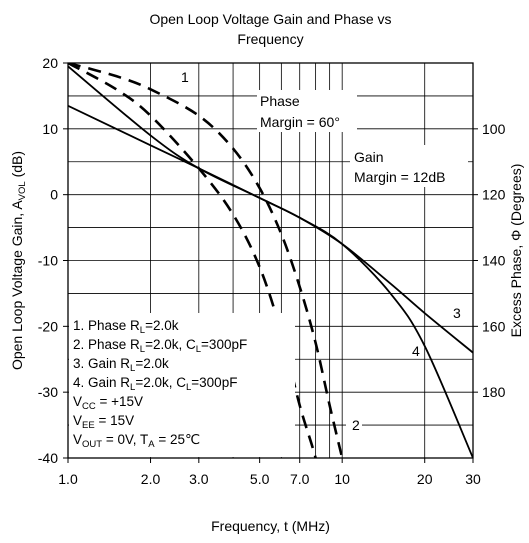 Image resolution: width=529 pixels, height=543 pixels. I want to click on y-right-tick-label: 120, so click(494, 195).